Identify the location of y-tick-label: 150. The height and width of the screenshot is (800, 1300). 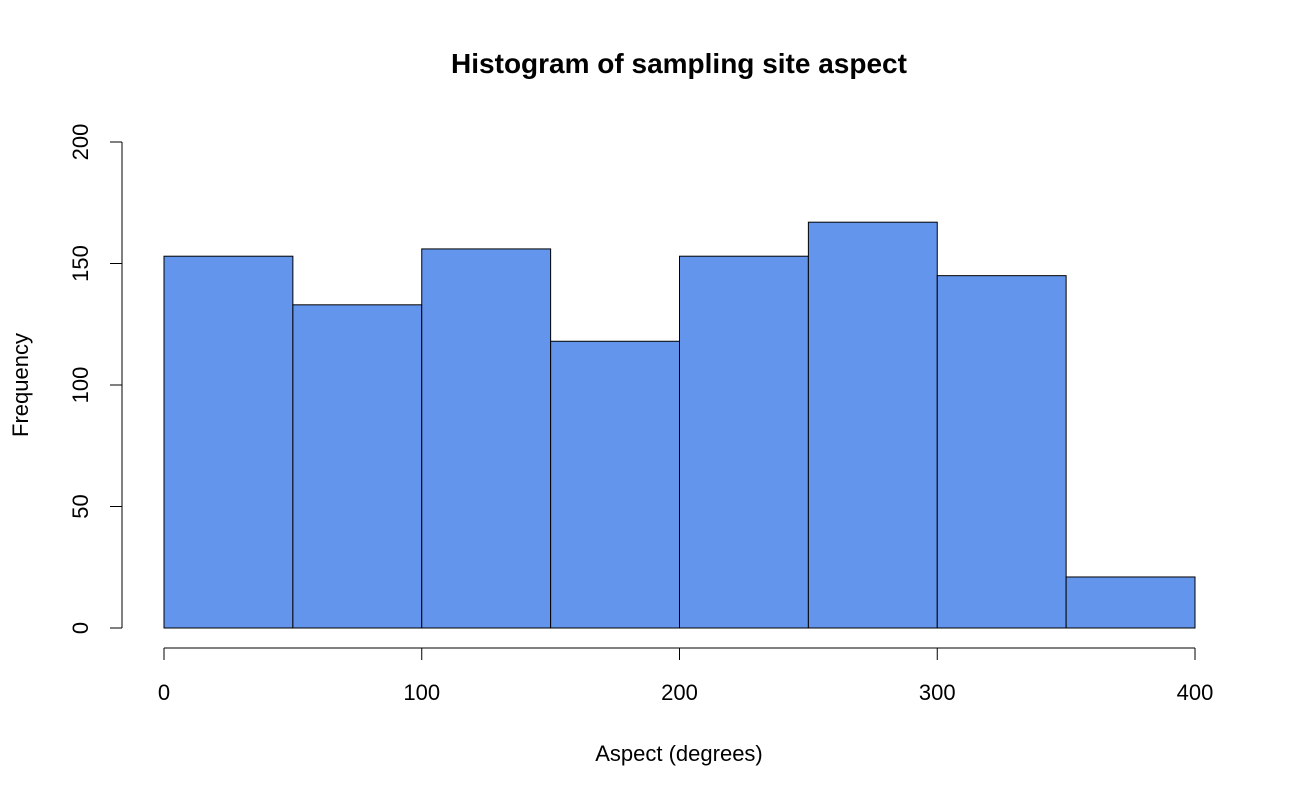
(80, 263).